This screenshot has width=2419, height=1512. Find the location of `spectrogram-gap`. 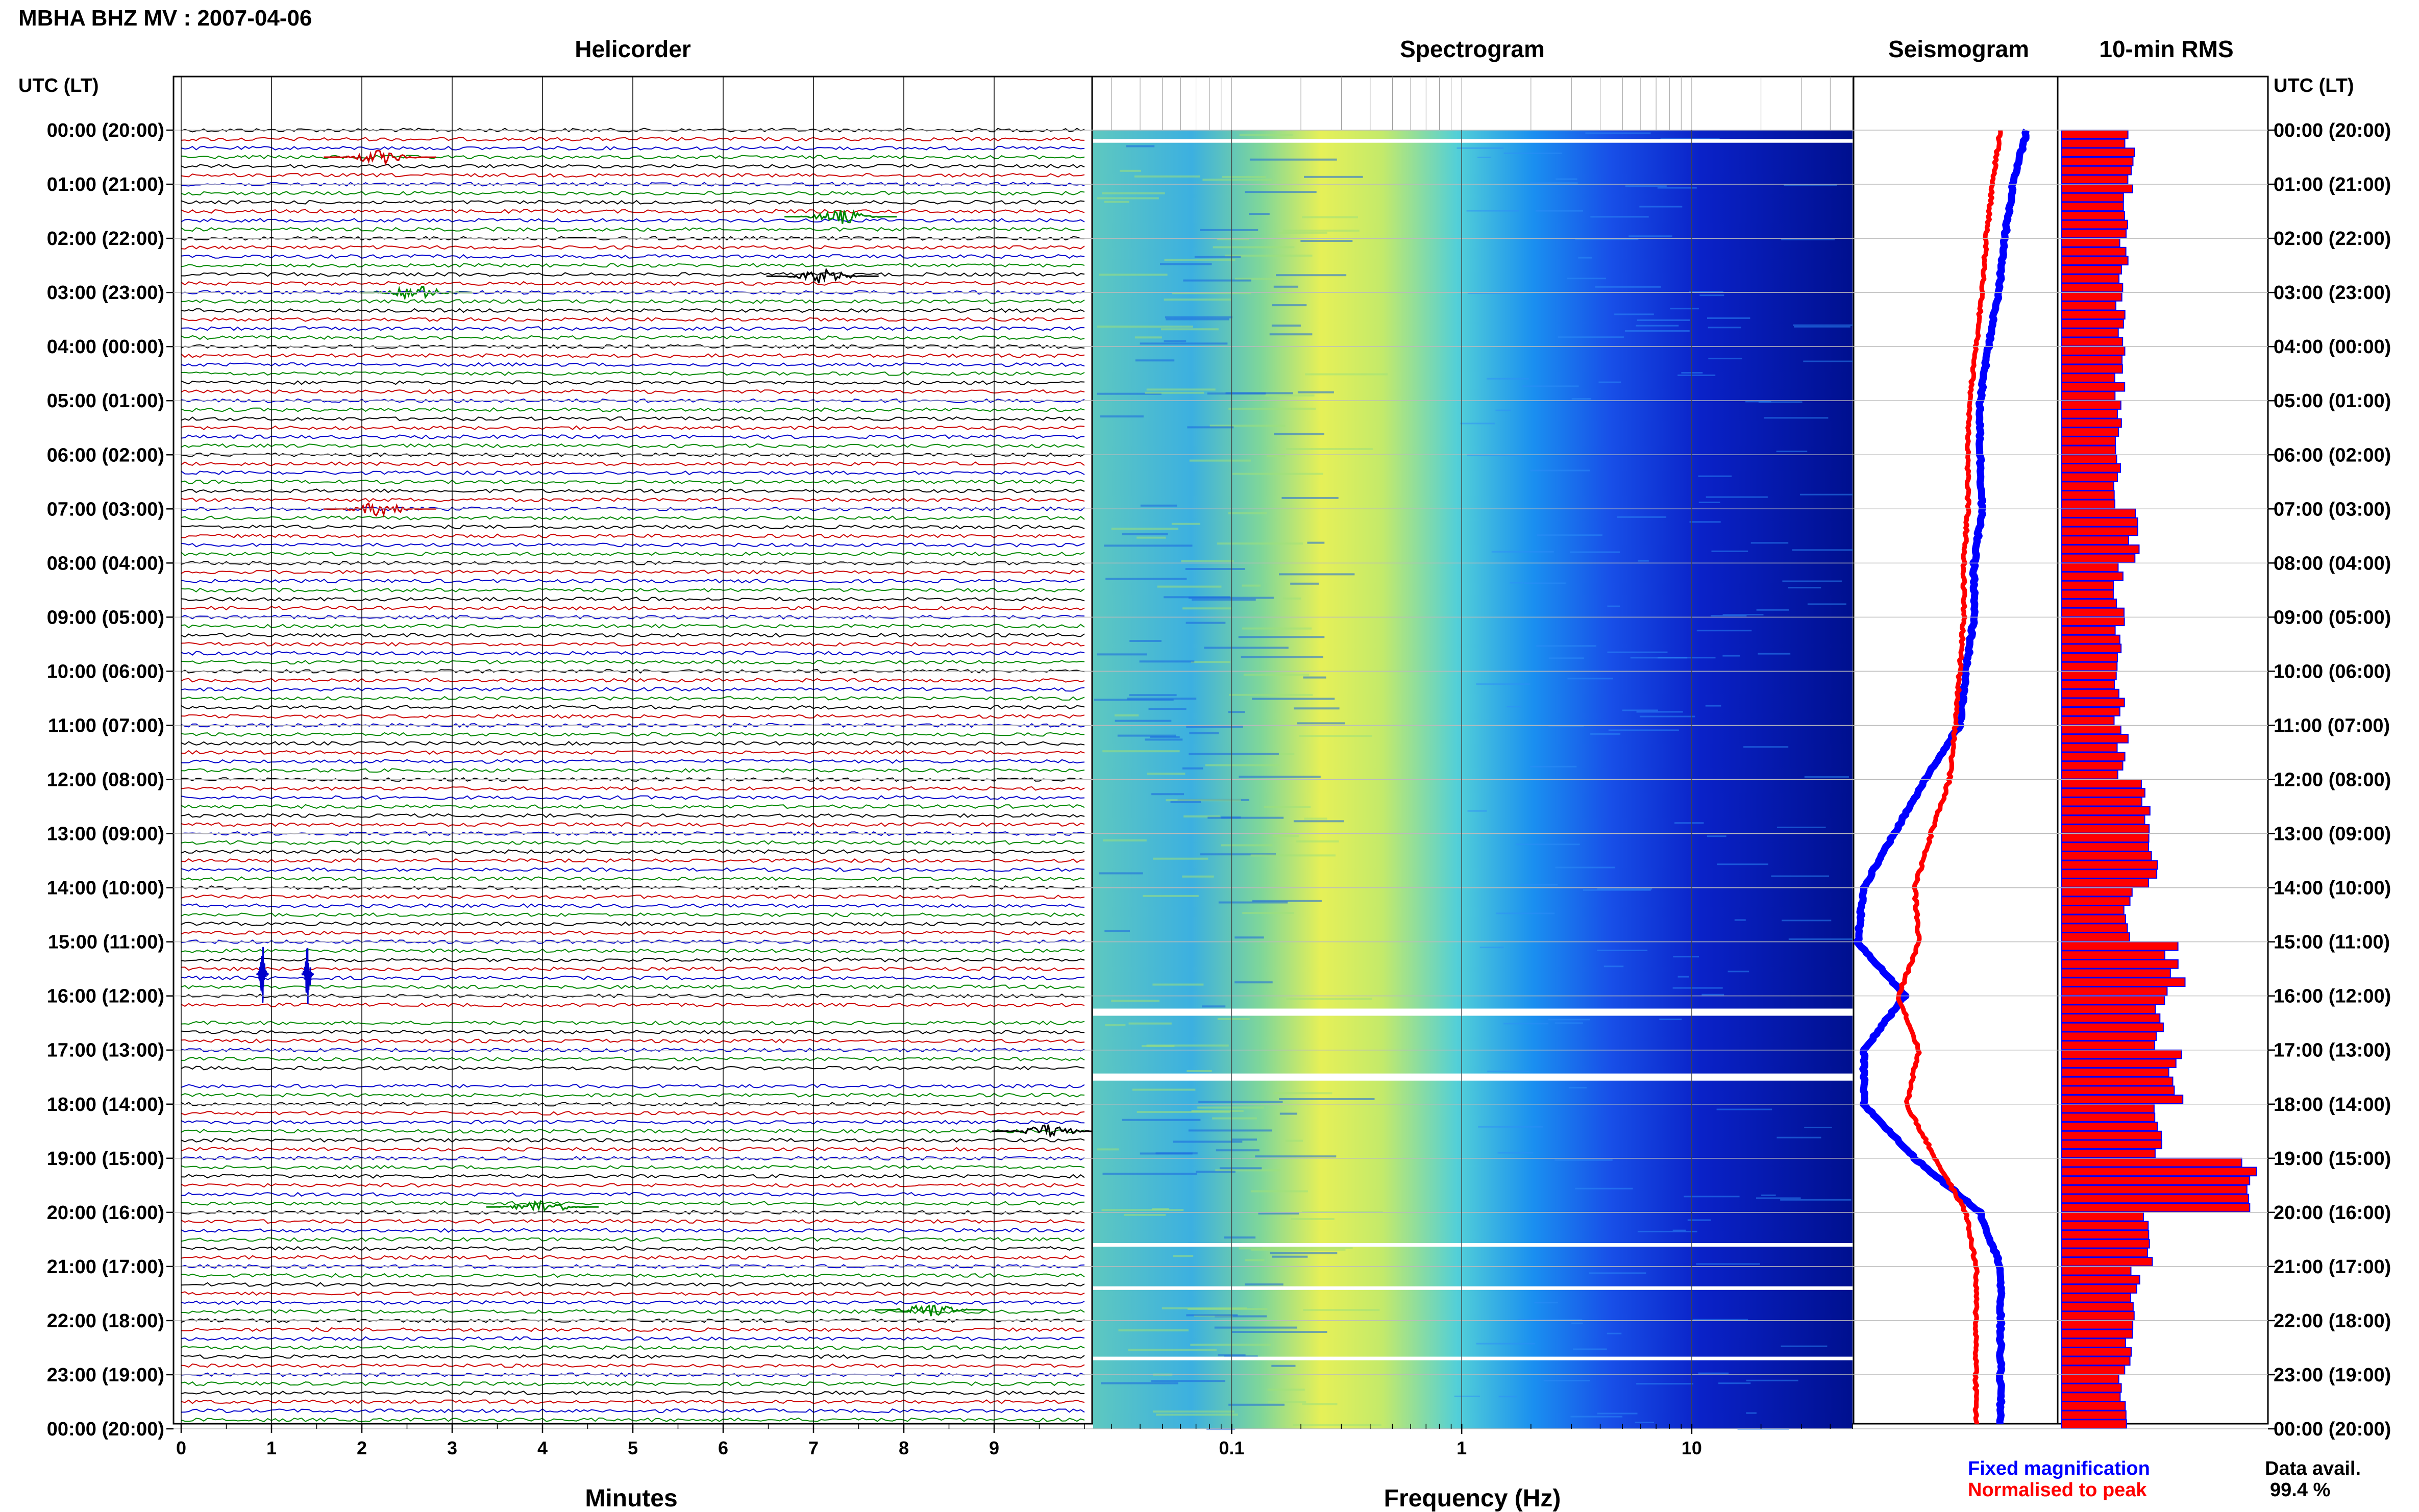

spectrogram-gap is located at coordinates (1473, 1288).